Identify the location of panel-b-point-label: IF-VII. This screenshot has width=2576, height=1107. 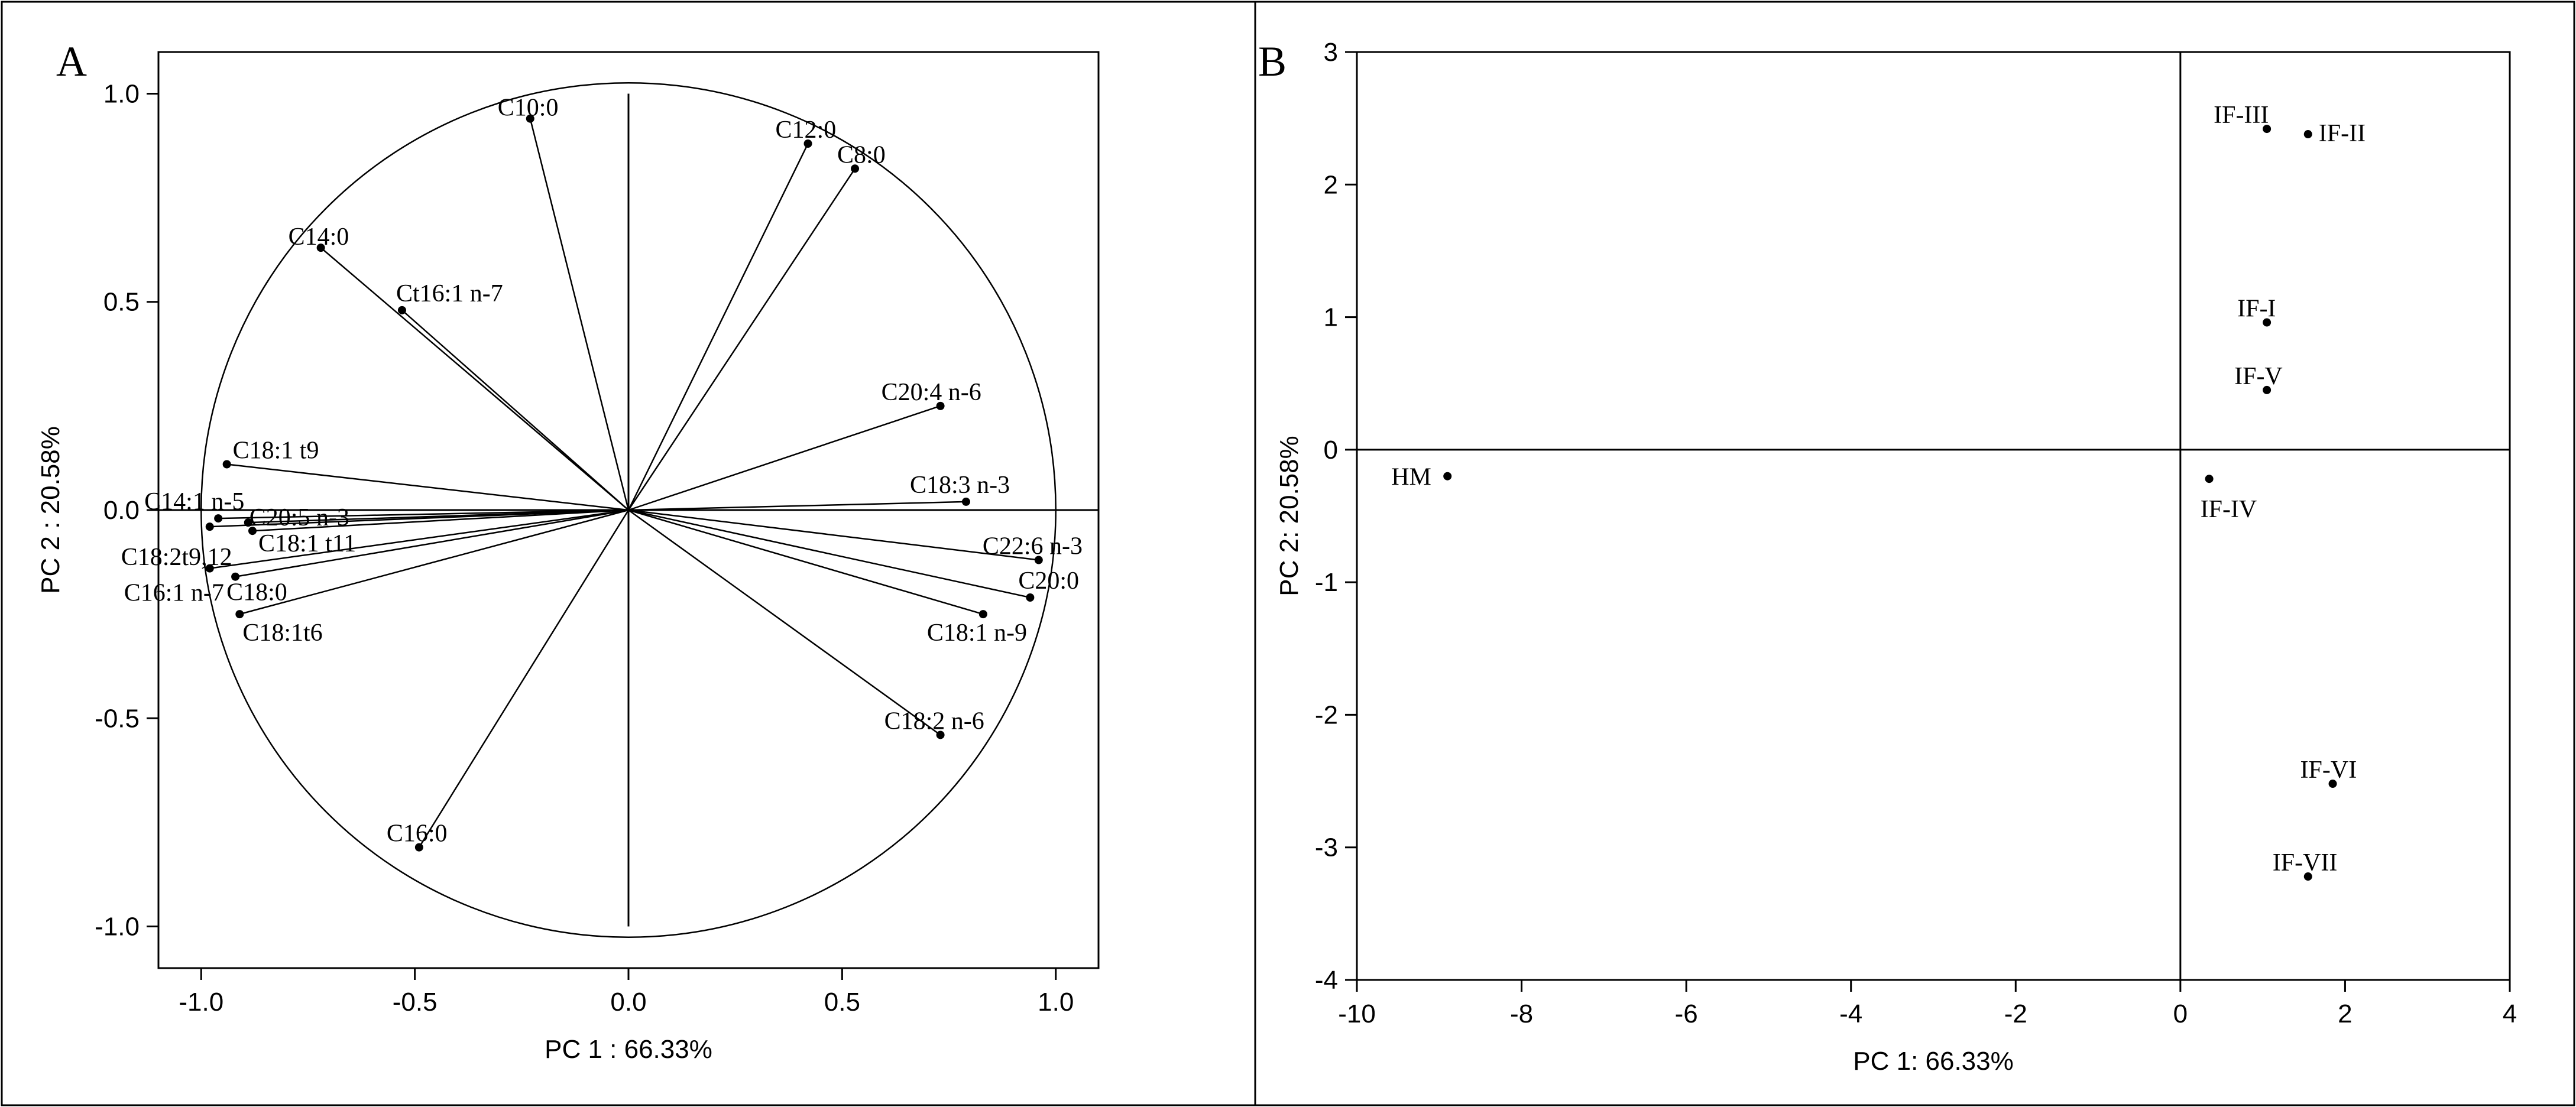
(2305, 862).